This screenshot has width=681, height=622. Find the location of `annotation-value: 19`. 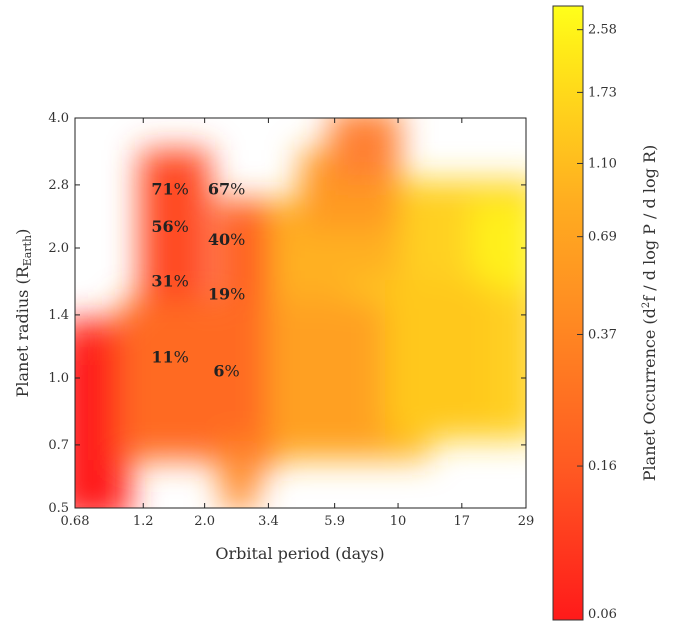

annotation-value: 19 is located at coordinates (219, 293).